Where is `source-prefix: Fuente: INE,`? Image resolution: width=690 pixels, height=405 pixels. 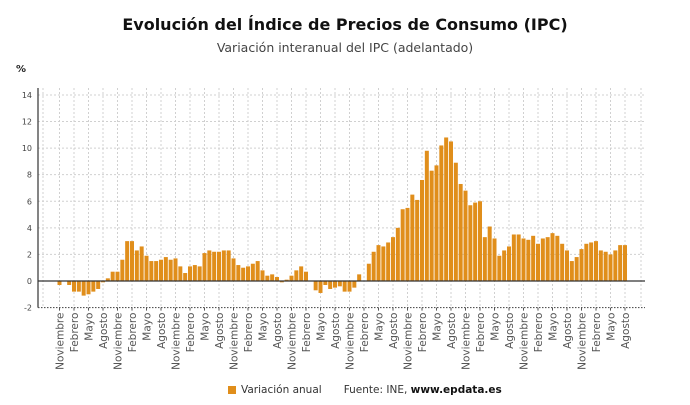 source-prefix: Fuente: INE, is located at coordinates (377, 390).